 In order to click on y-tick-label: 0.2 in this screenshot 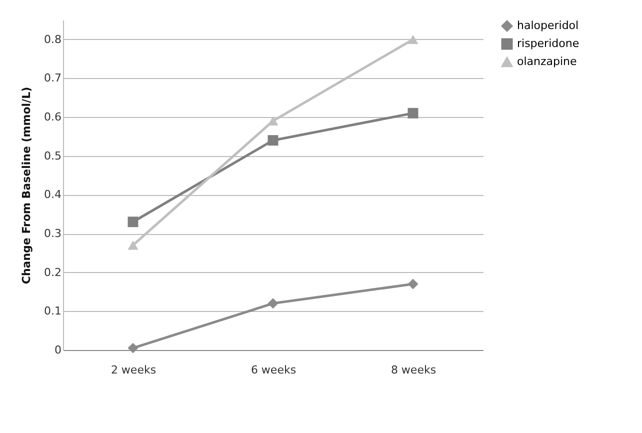, I will do `click(53, 272)`.